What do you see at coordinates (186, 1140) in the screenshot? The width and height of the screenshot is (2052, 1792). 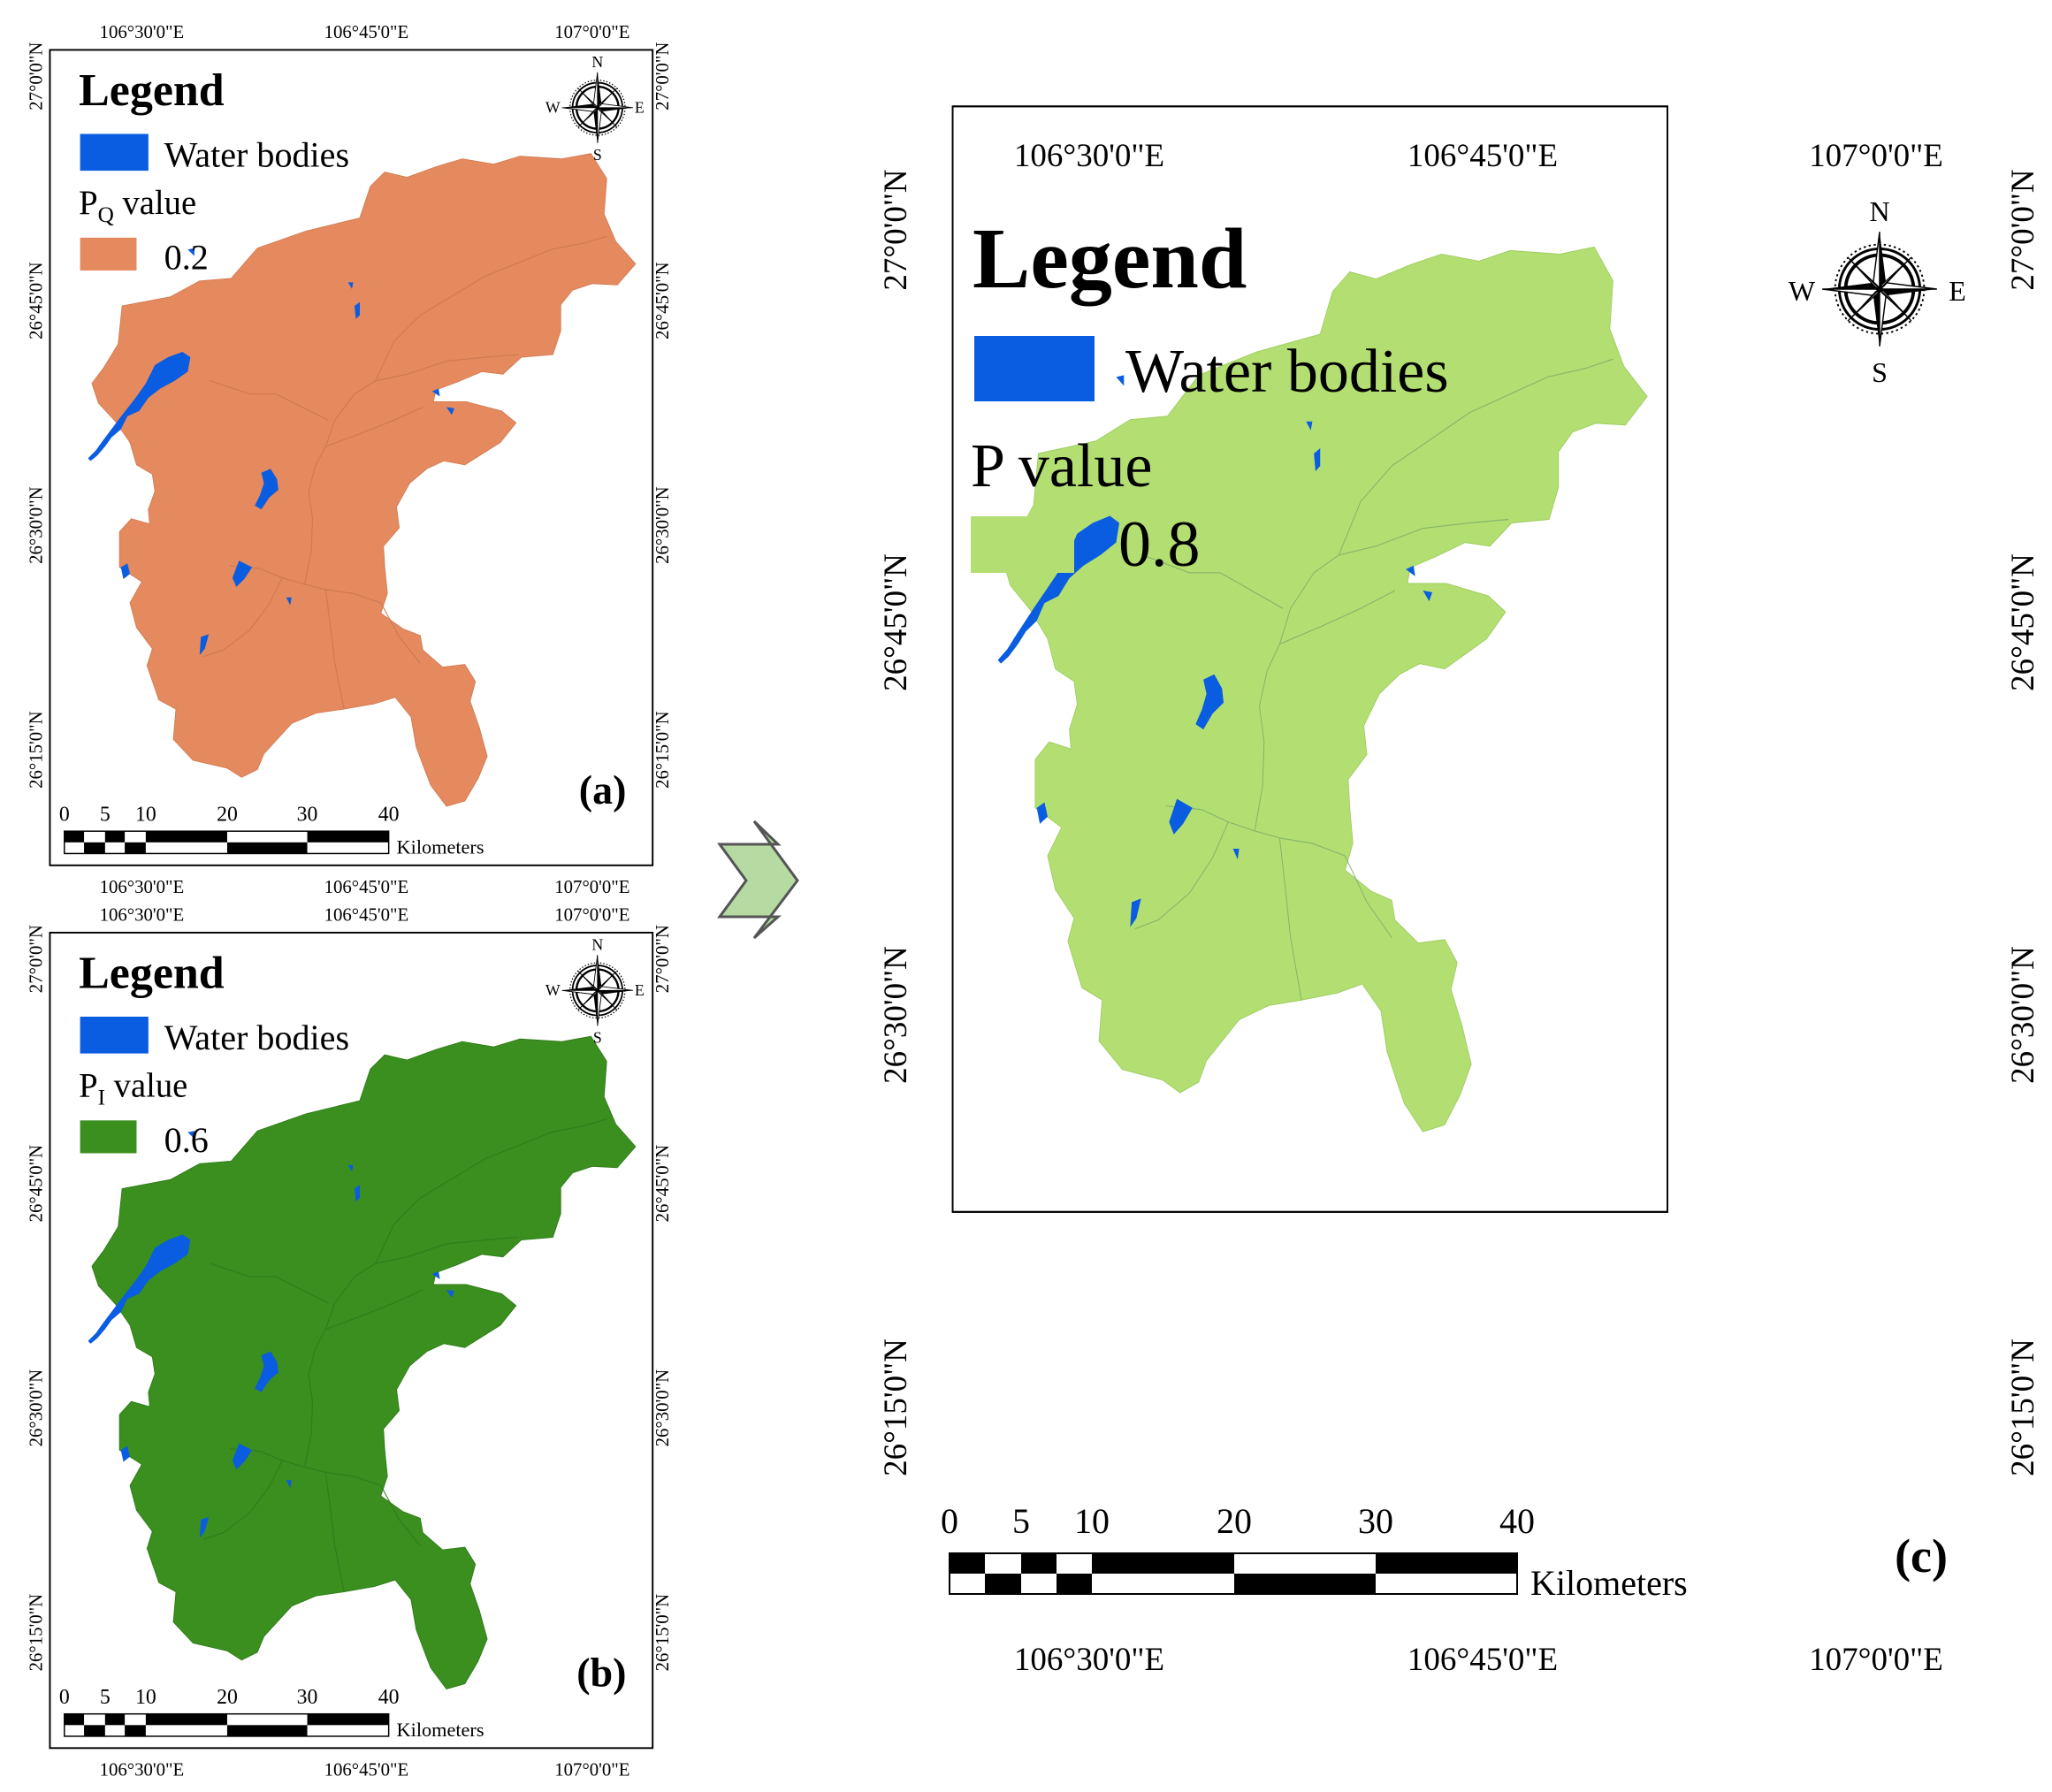 I see `value-legend-value: 0.6` at bounding box center [186, 1140].